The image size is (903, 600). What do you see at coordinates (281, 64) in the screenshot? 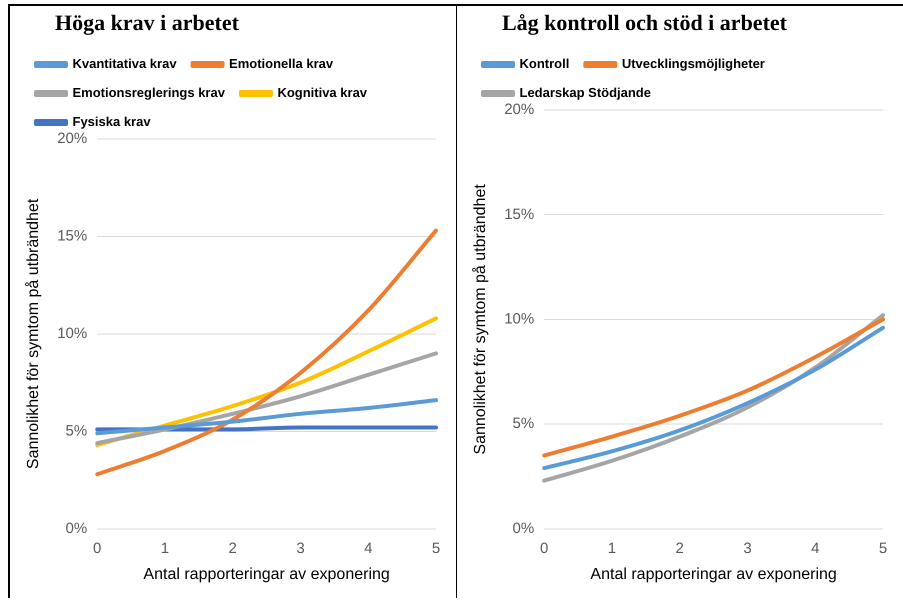
I see `legend-label: Emotionella krav` at bounding box center [281, 64].